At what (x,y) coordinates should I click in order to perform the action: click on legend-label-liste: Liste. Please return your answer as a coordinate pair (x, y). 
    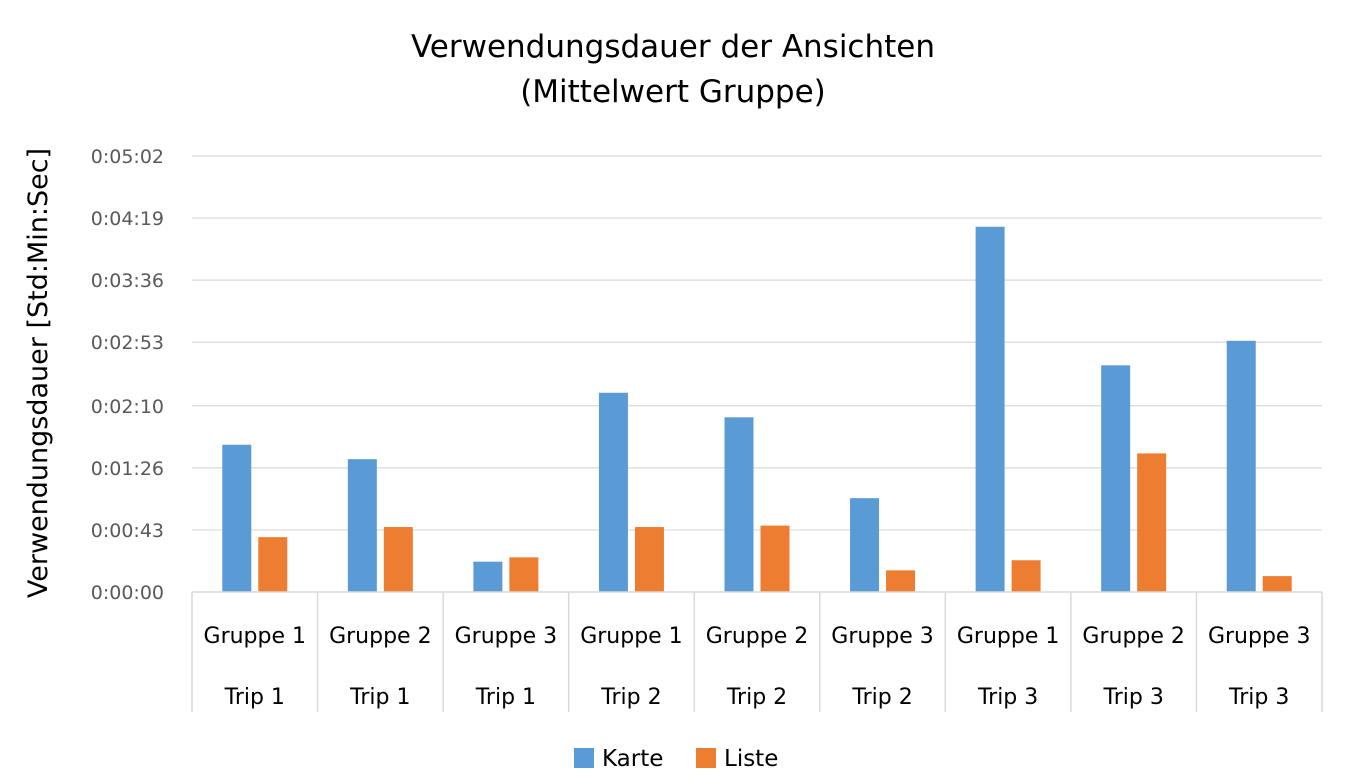
    Looking at the image, I should click on (751, 759).